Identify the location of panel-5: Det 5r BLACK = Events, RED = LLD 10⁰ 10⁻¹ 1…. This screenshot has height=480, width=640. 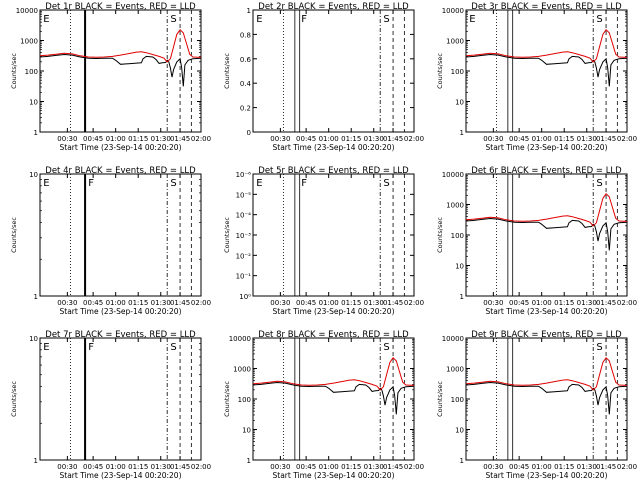
(323, 241).